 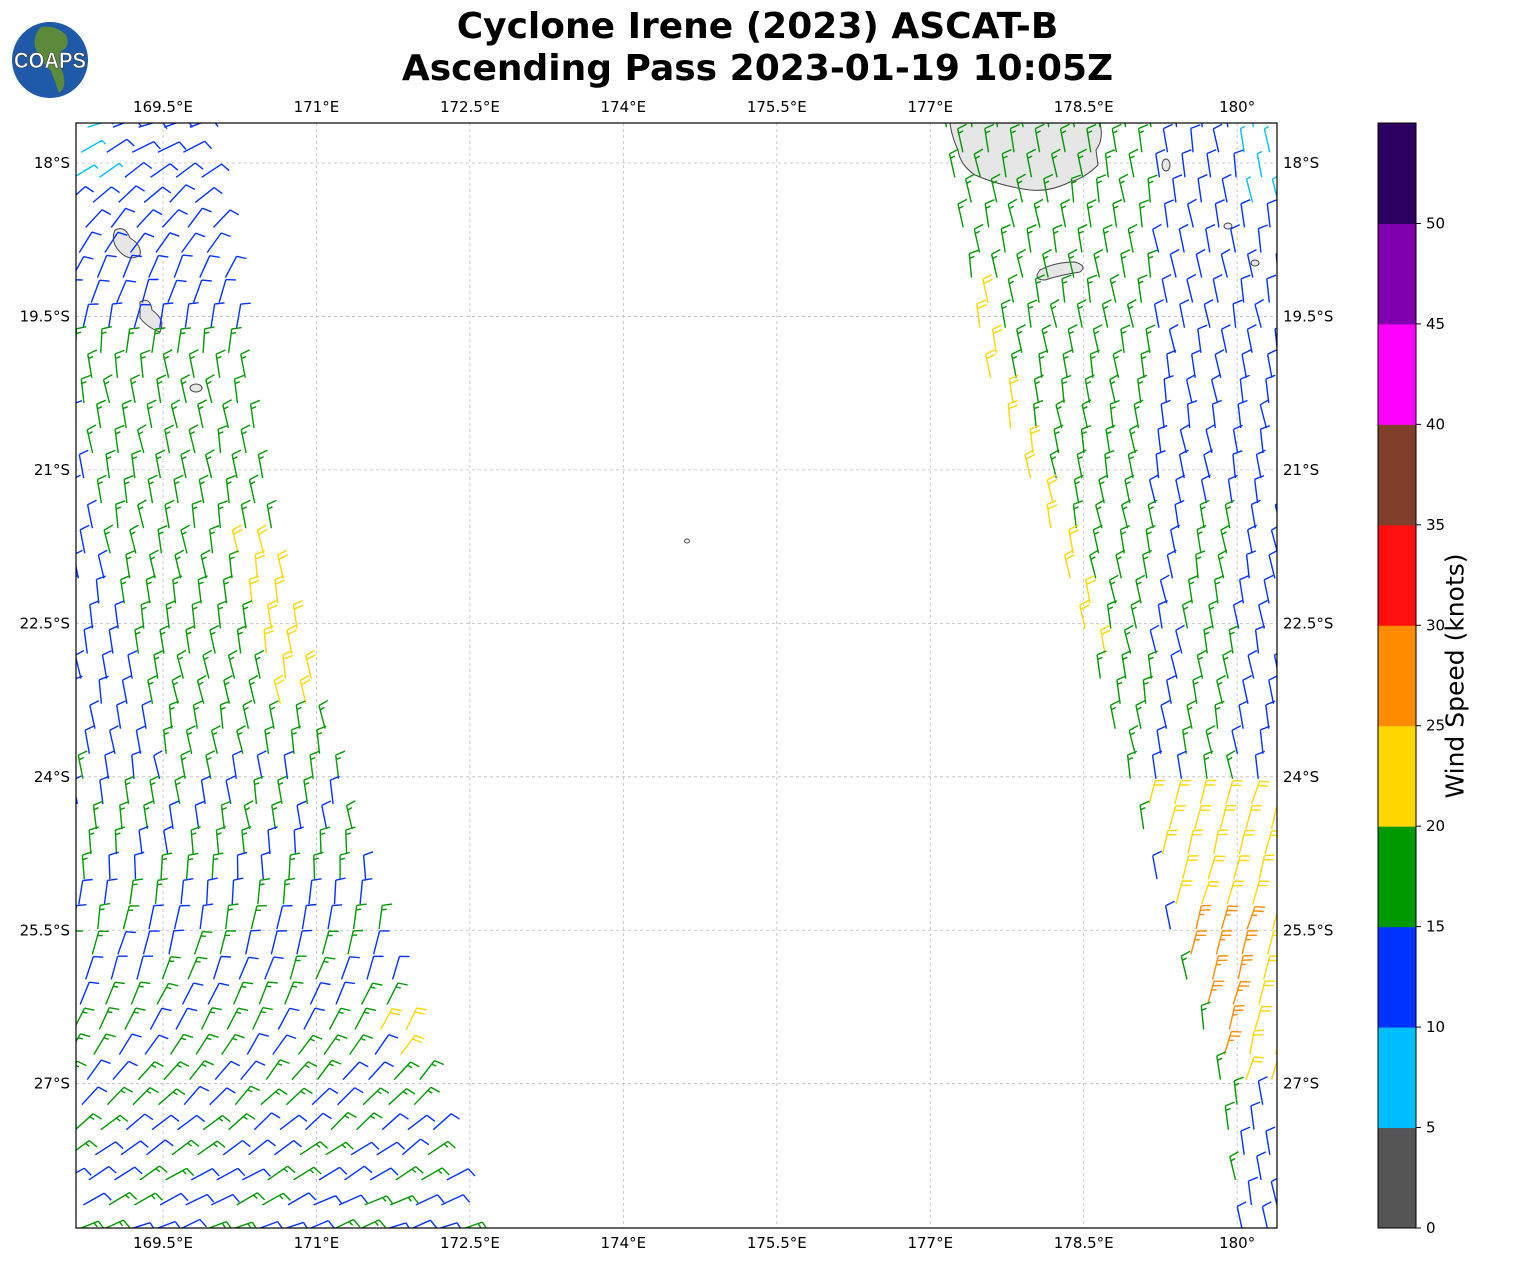 I want to click on lon-tick-label: 172.5°E, so click(x=470, y=107).